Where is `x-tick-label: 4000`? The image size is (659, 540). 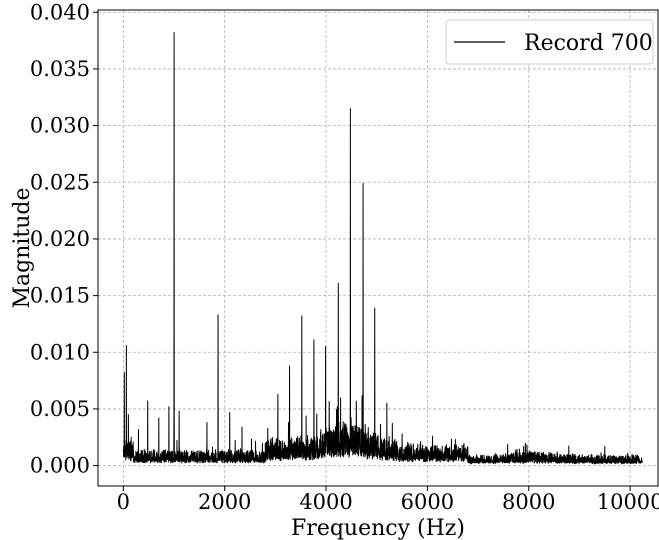
x-tick-label: 4000 is located at coordinates (325, 502).